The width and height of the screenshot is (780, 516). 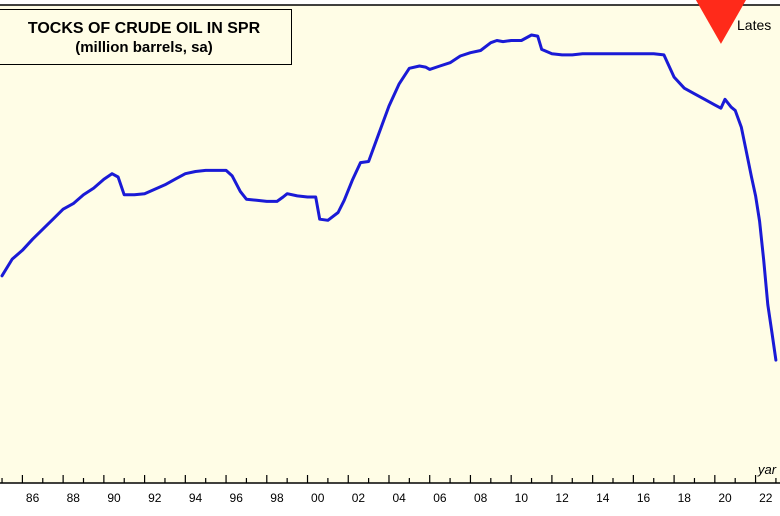 I want to click on latest-label: Lates, so click(x=754, y=25).